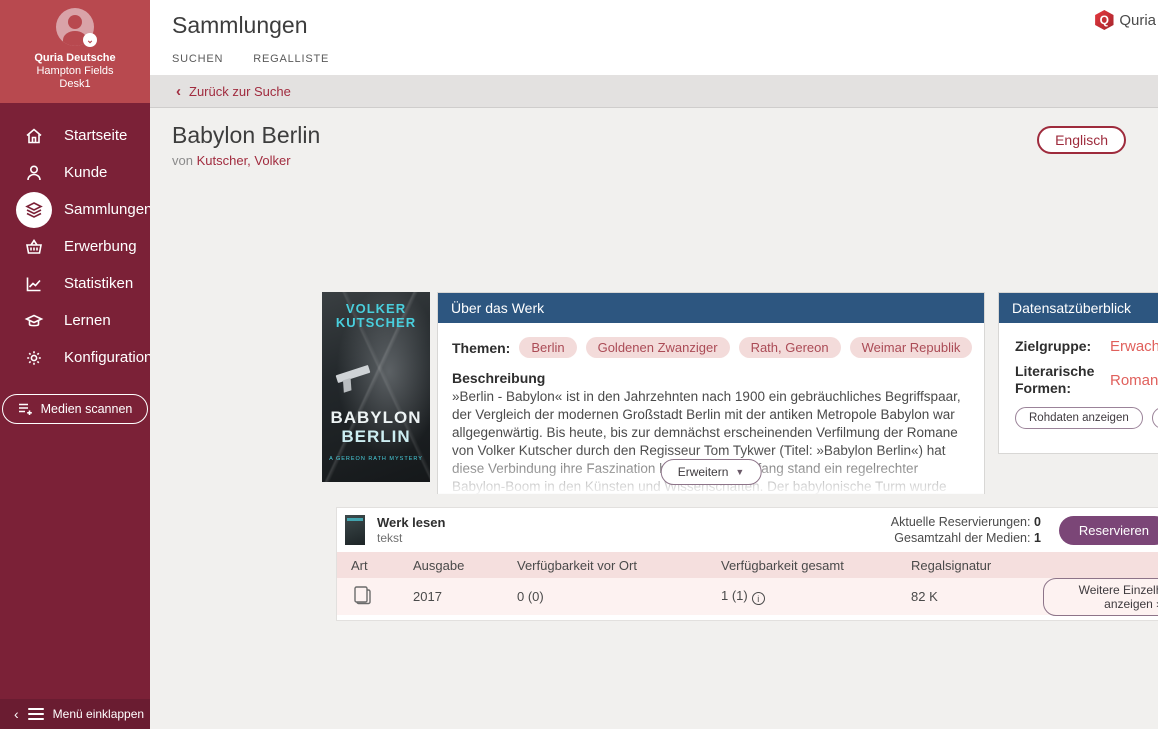 The width and height of the screenshot is (1158, 729). What do you see at coordinates (75, 320) in the screenshot?
I see `sidebar-item-lernen: Lernen` at bounding box center [75, 320].